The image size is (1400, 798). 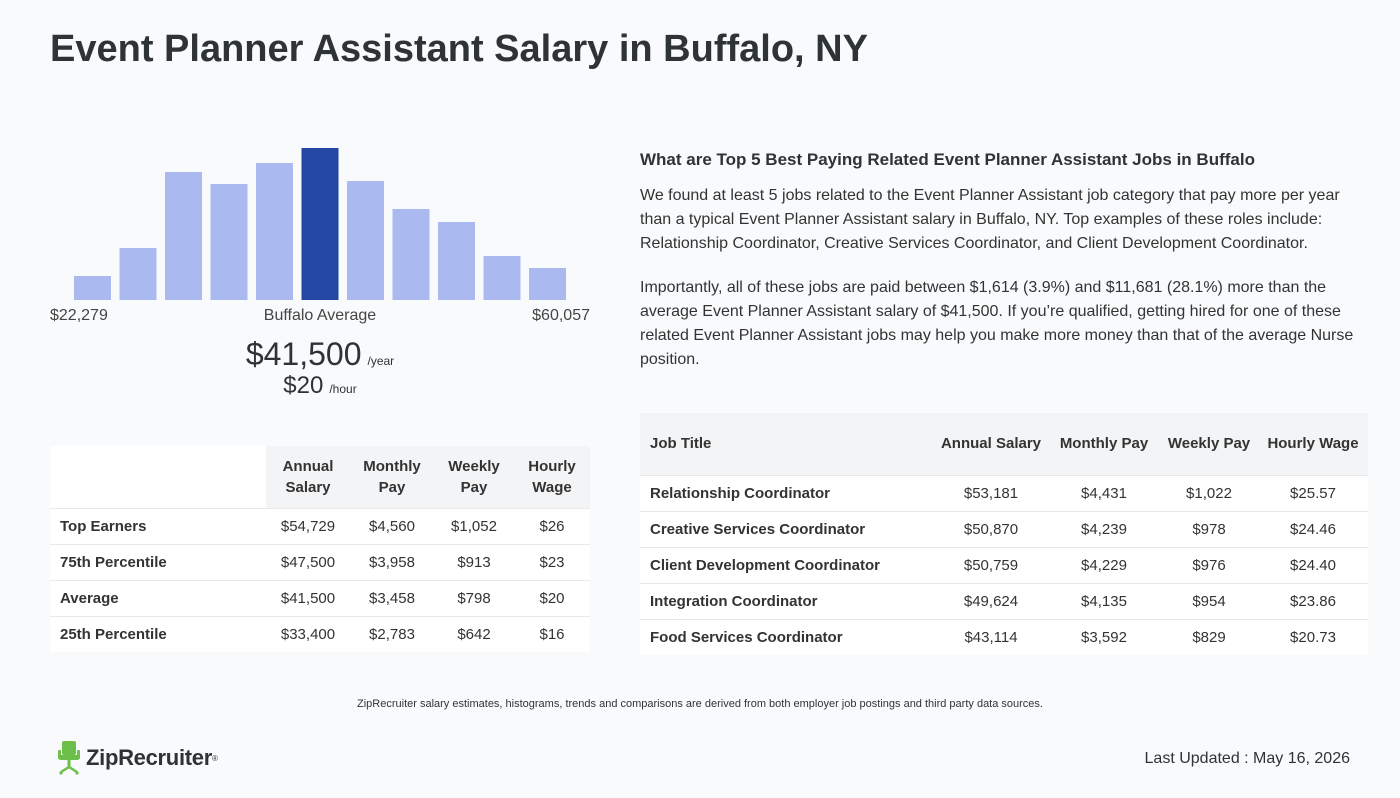 What do you see at coordinates (991, 564) in the screenshot?
I see `cell-annual: $50,759` at bounding box center [991, 564].